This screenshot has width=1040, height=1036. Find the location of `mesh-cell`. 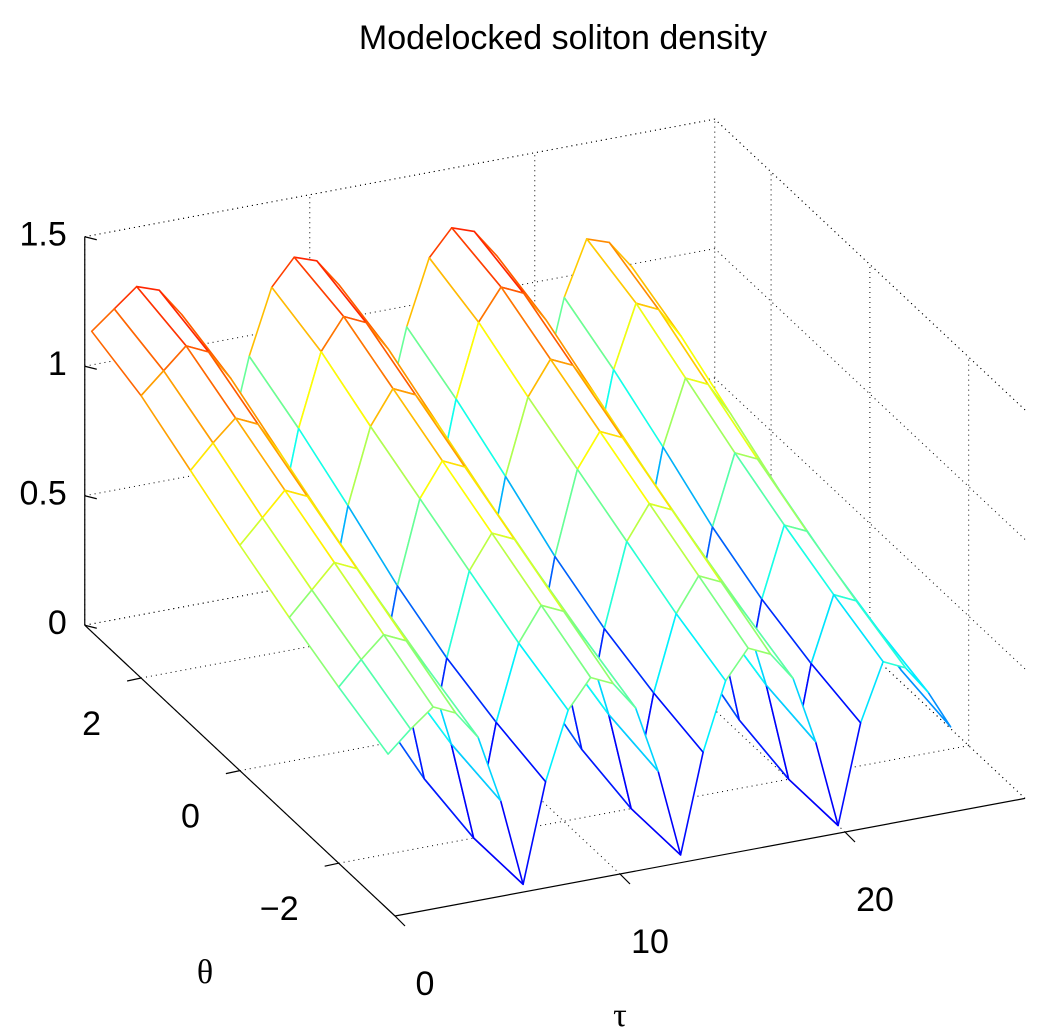

mesh-cell is located at coordinates (374, 706).